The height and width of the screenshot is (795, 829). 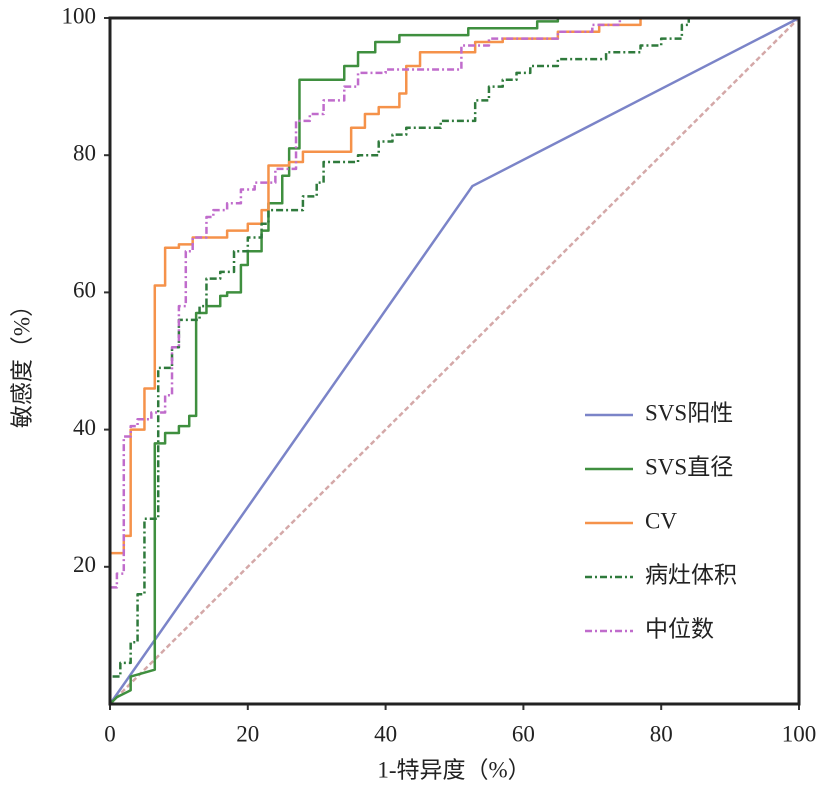 What do you see at coordinates (247, 733) in the screenshot?
I see `x-tick-label: 20` at bounding box center [247, 733].